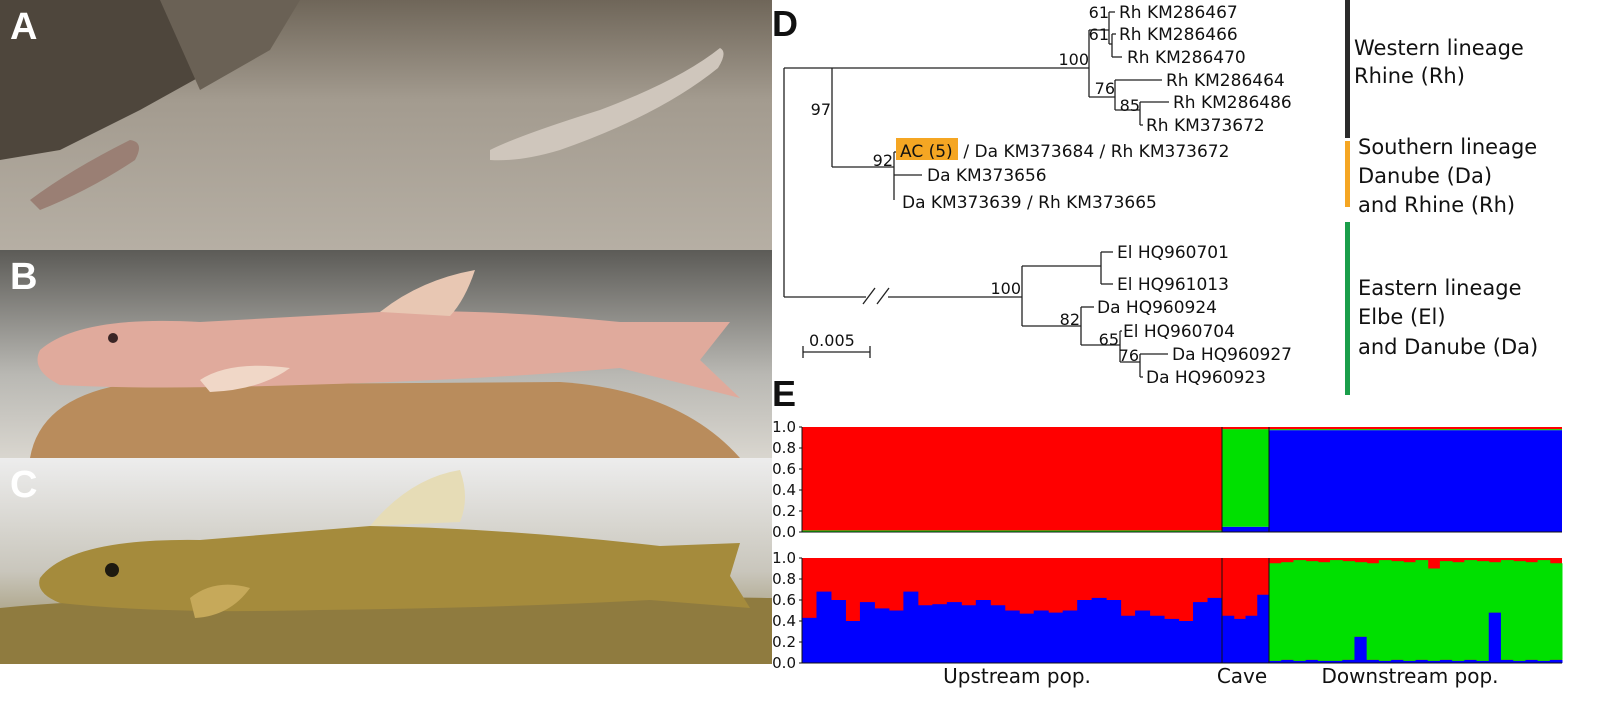 This screenshot has height=704, width=1600. I want to click on ac-highlight, so click(927, 149).